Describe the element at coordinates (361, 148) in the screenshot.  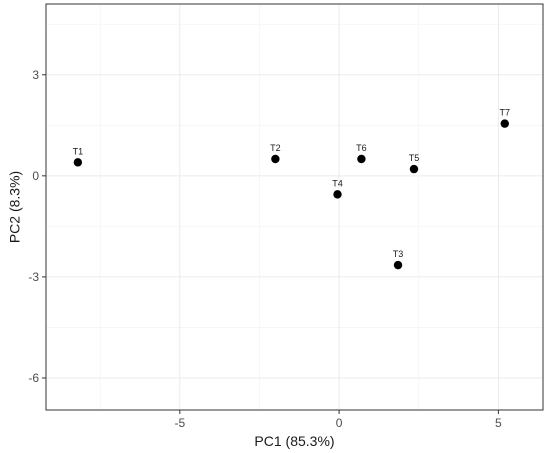
I see `point-label-t6: T6` at that location.